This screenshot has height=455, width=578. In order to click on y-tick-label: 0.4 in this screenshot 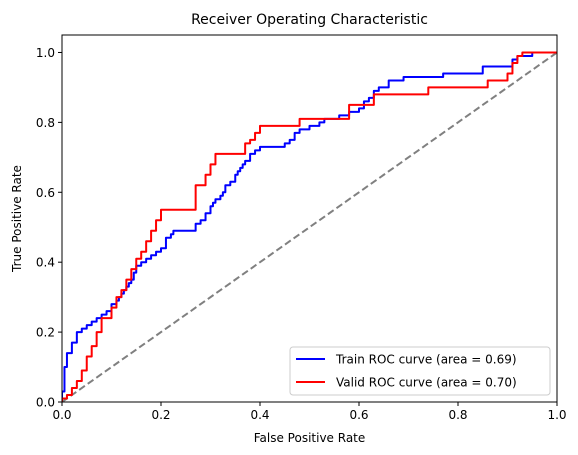, I will do `click(45, 263)`.